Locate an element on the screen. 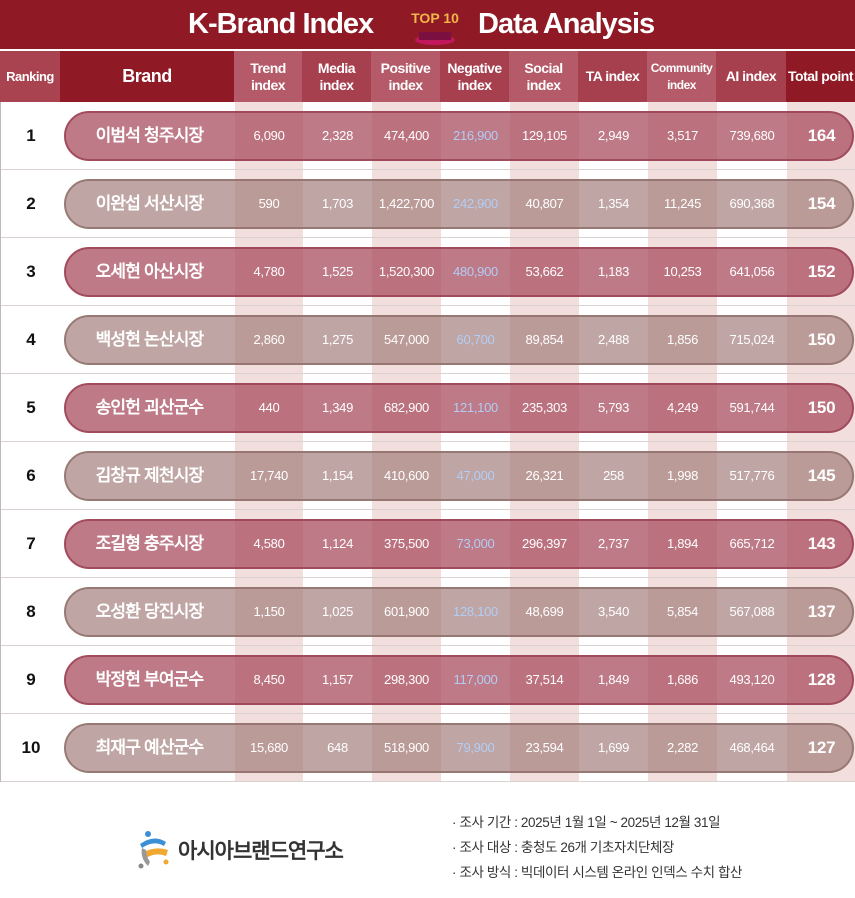  community-cell: 1,998 is located at coordinates (682, 475).